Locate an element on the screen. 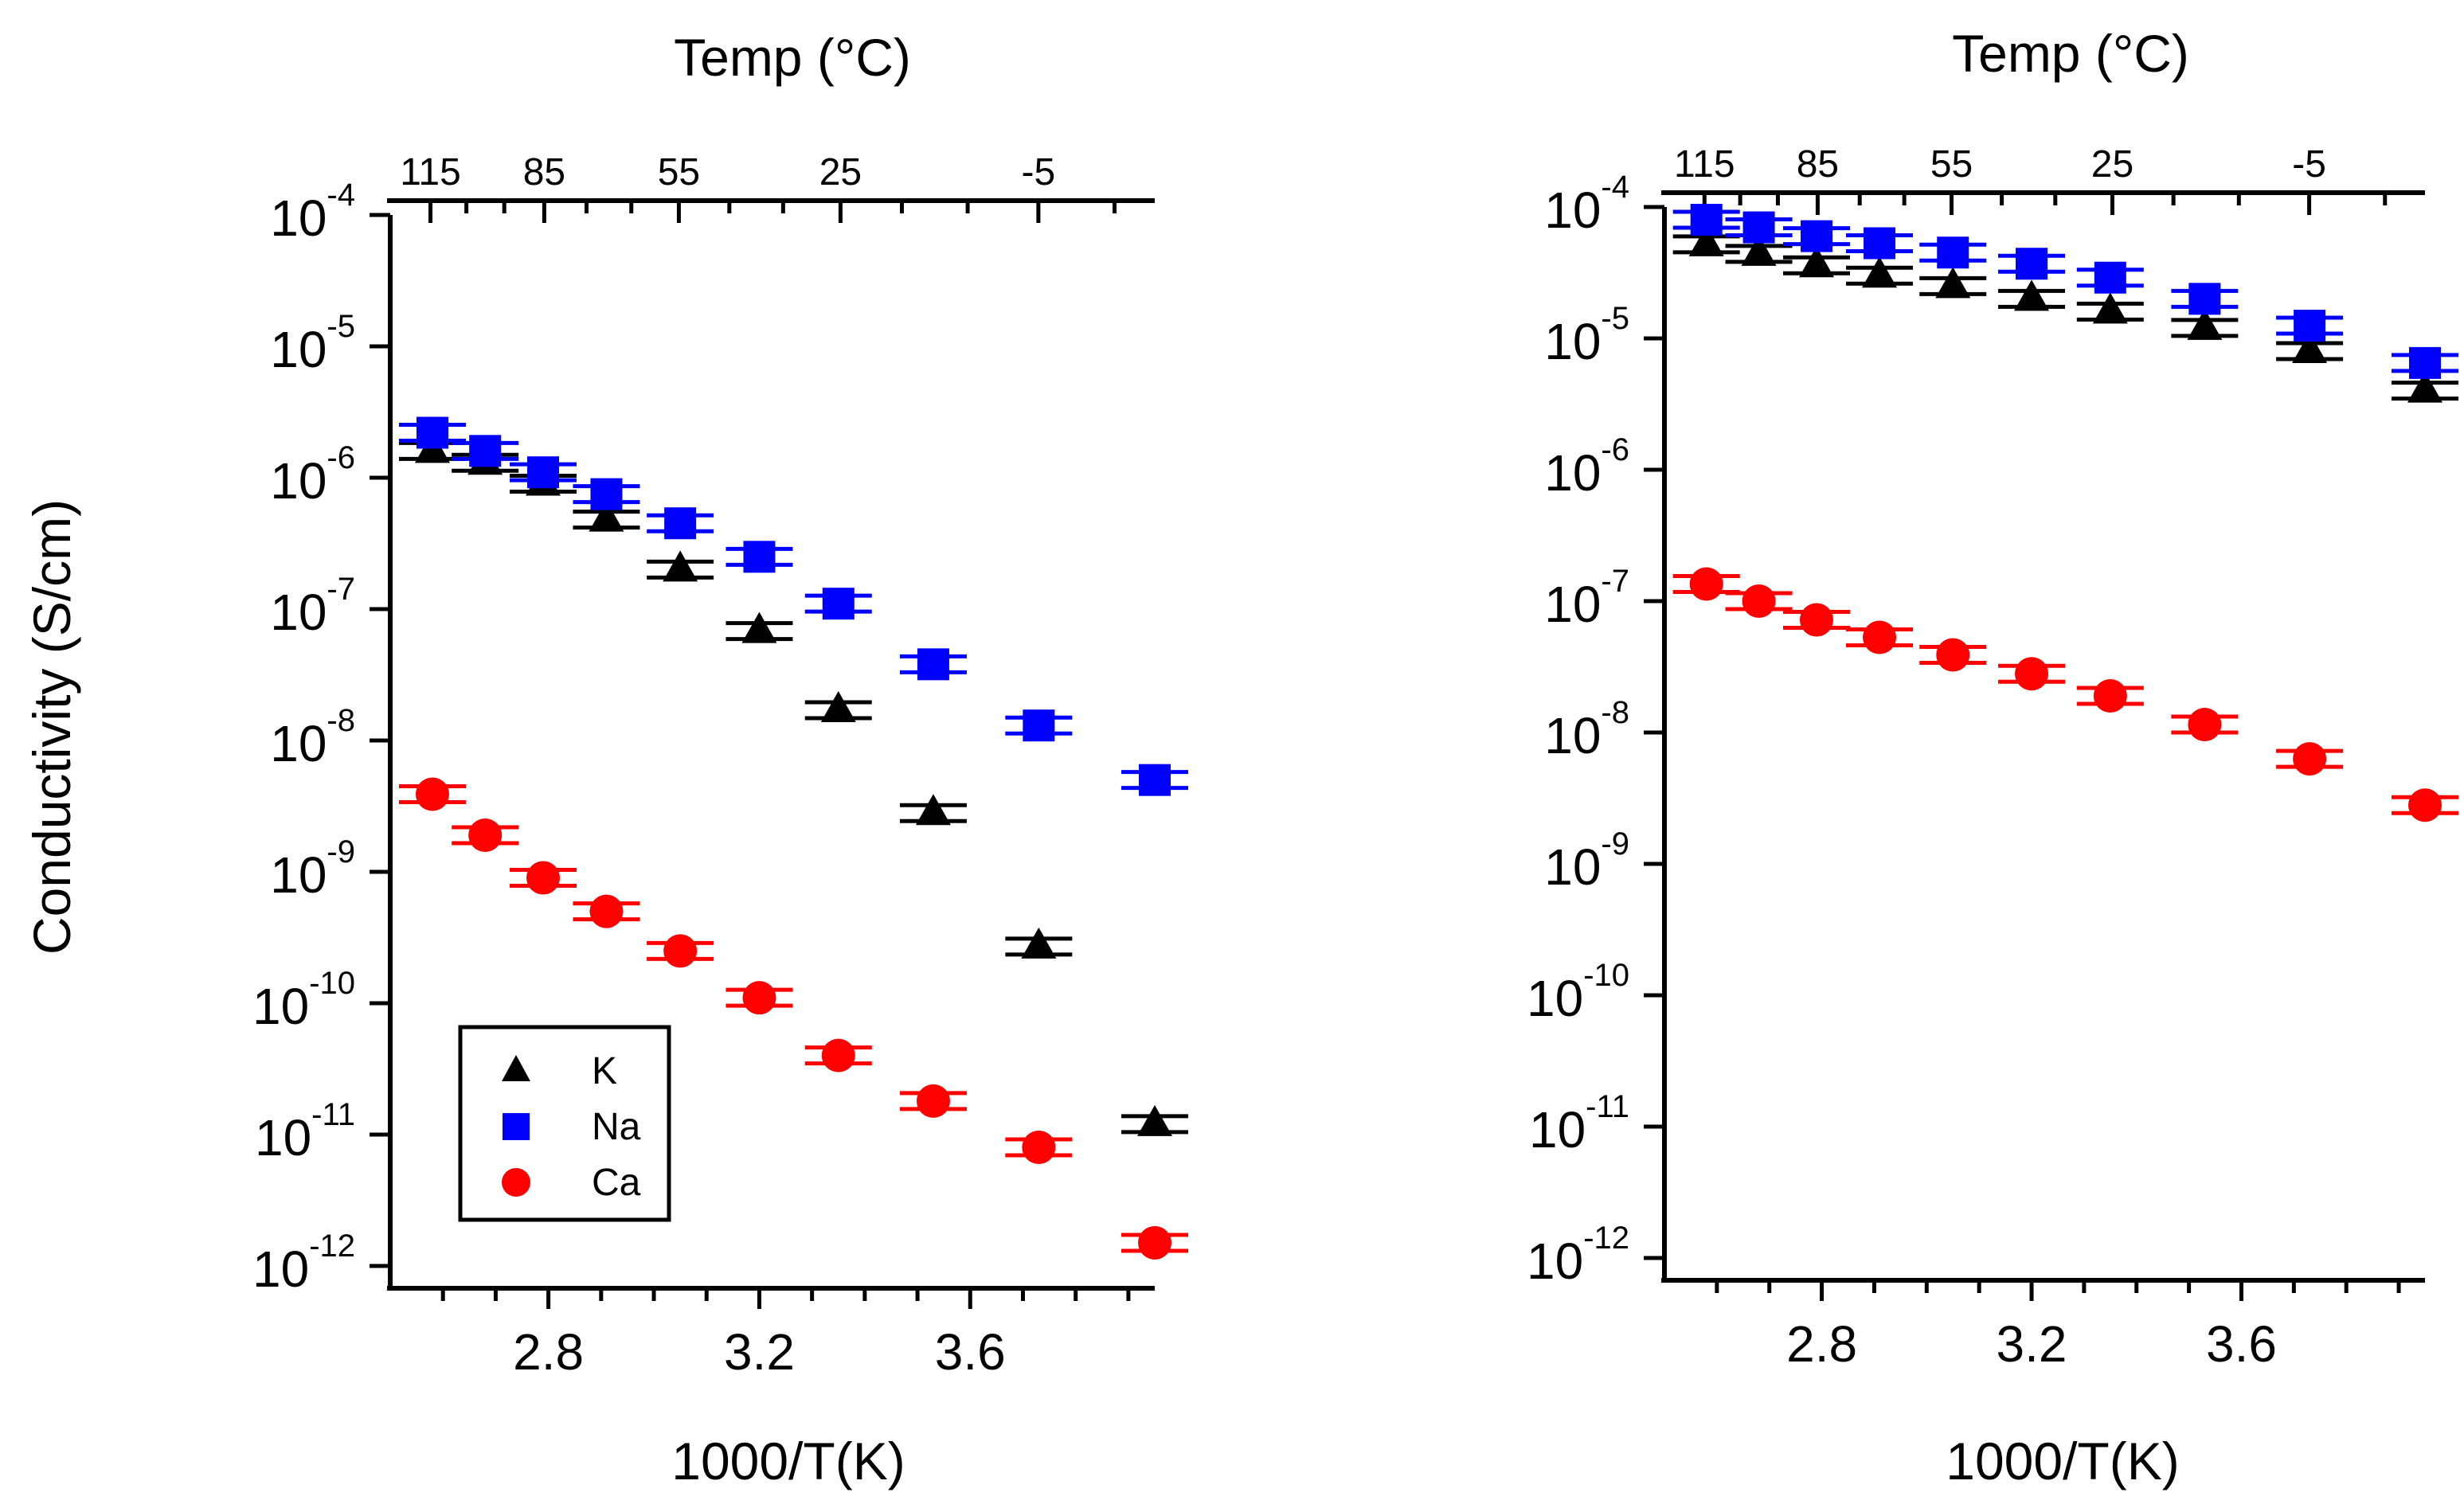 The width and height of the screenshot is (2464, 1508). left-top-tick-label: 115 is located at coordinates (430, 172).